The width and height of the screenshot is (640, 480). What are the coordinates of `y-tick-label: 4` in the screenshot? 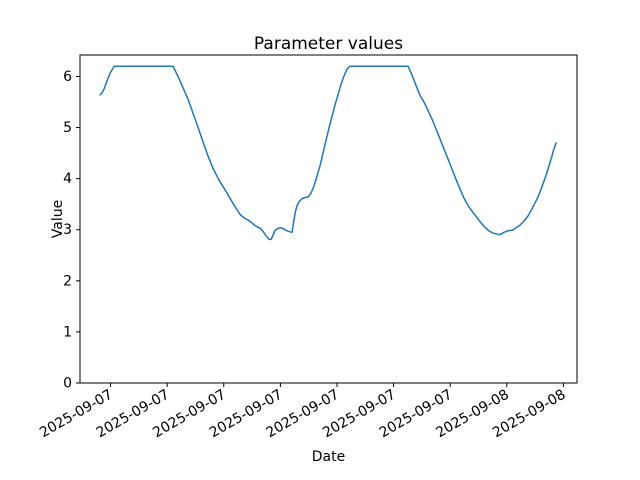 It's located at (67, 179).